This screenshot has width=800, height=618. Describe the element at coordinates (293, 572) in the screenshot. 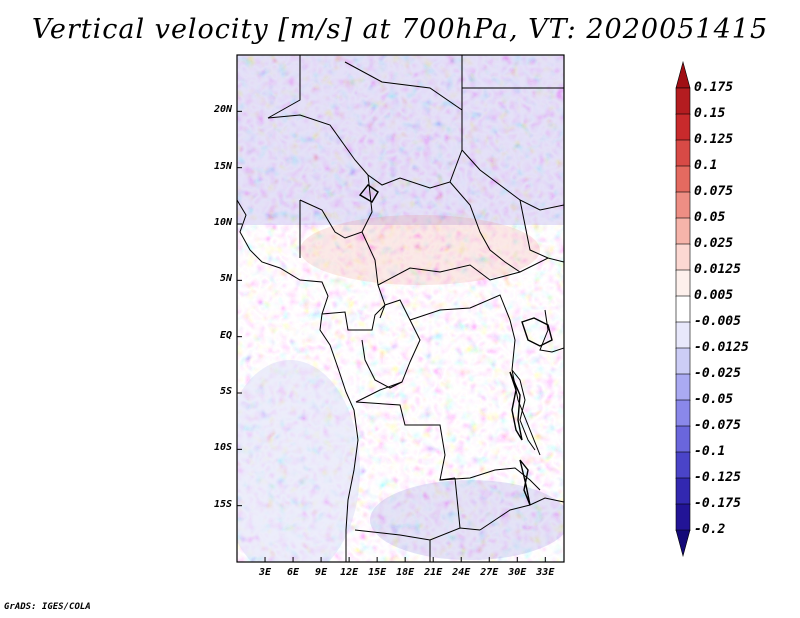

I see `lon-tick-label: 6E` at that location.